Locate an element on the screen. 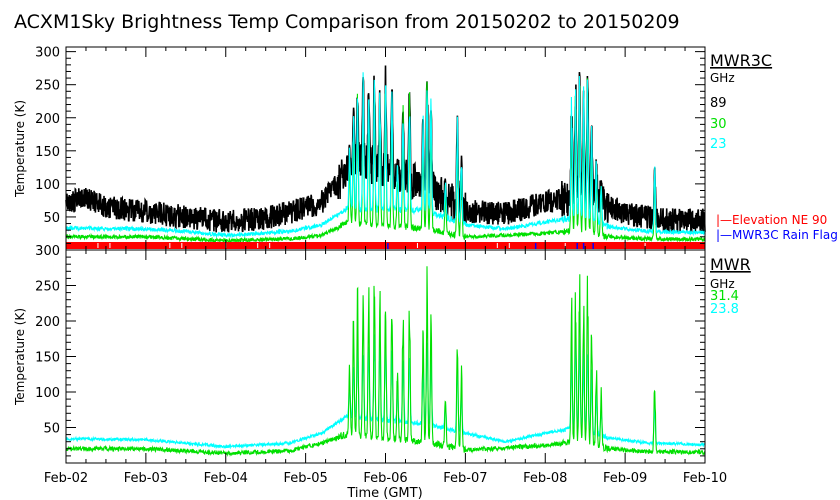  flag-rain: |—MWR3C Rain Flag is located at coordinates (777, 235).